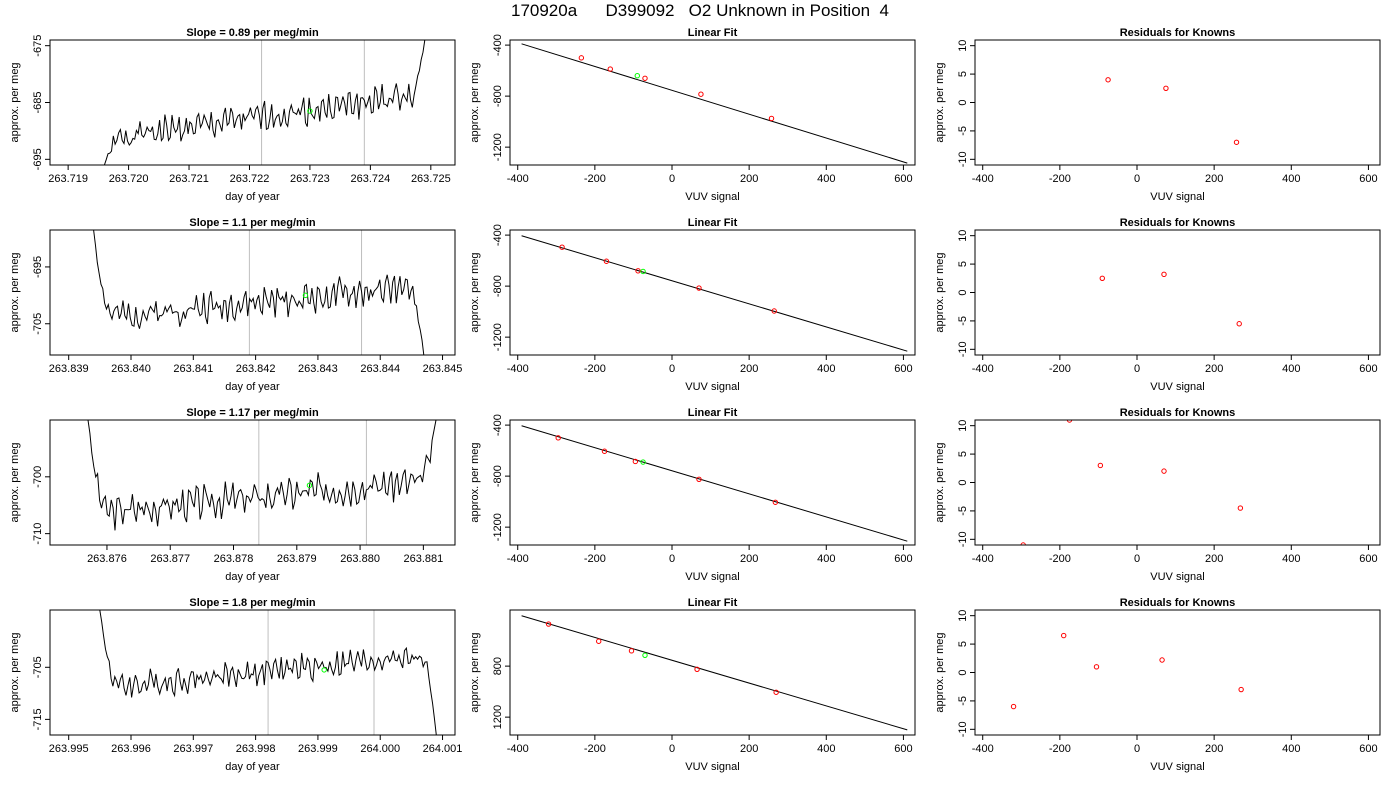 This screenshot has height=800, width=1400. Describe the element at coordinates (672, 179) in the screenshot. I see `r1-linear-fit-x-tick-label: 0` at that location.